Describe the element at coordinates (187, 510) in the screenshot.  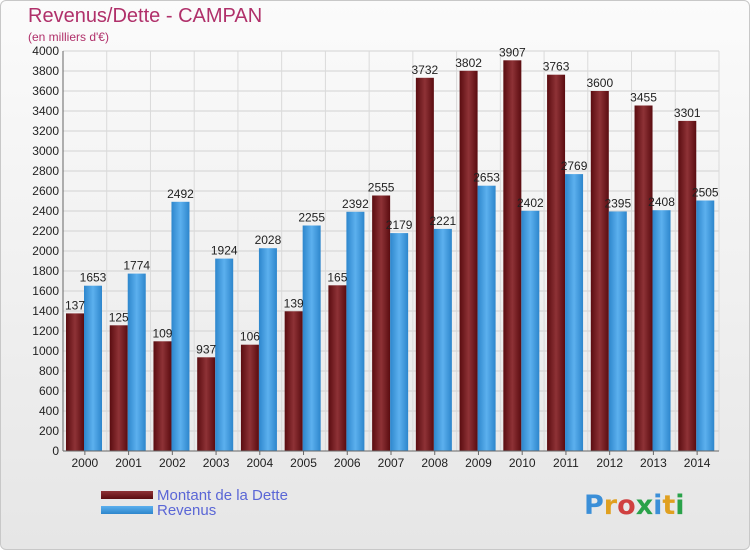
I see `legend-label-revenus: Revenus` at that location.